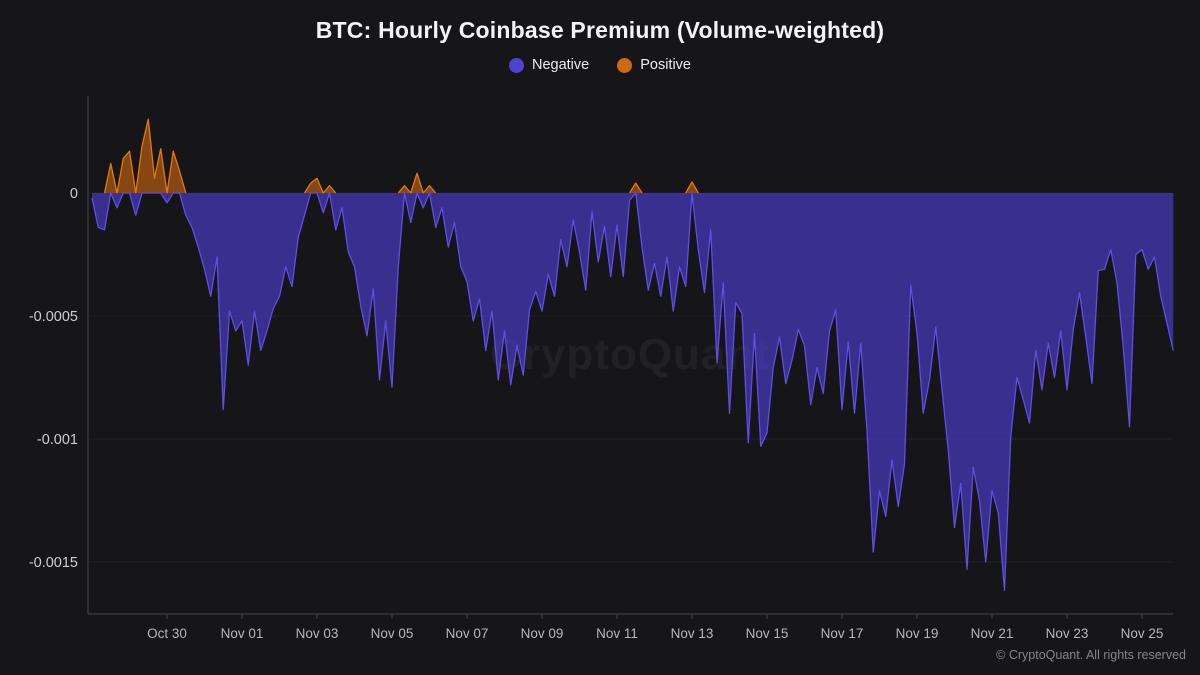  Describe the element at coordinates (617, 633) in the screenshot. I see `x-tick-label: Nov 11` at that location.